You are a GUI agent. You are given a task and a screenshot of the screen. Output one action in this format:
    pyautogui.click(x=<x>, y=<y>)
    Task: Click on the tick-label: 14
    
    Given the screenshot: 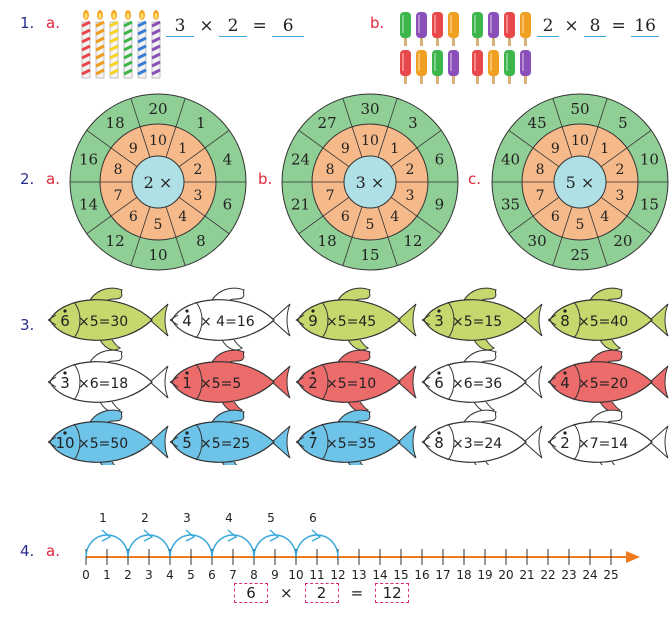 What is the action you would take?
    pyautogui.click(x=379, y=574)
    